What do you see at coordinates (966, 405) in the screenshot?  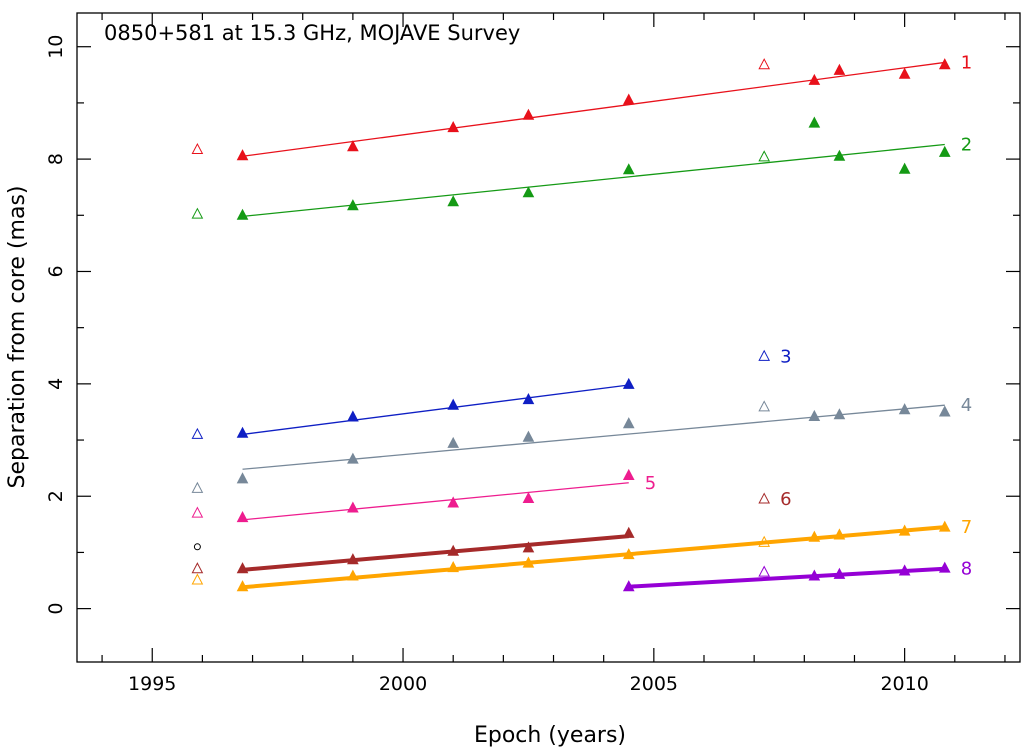 I see `component-label-4: 4` at bounding box center [966, 405].